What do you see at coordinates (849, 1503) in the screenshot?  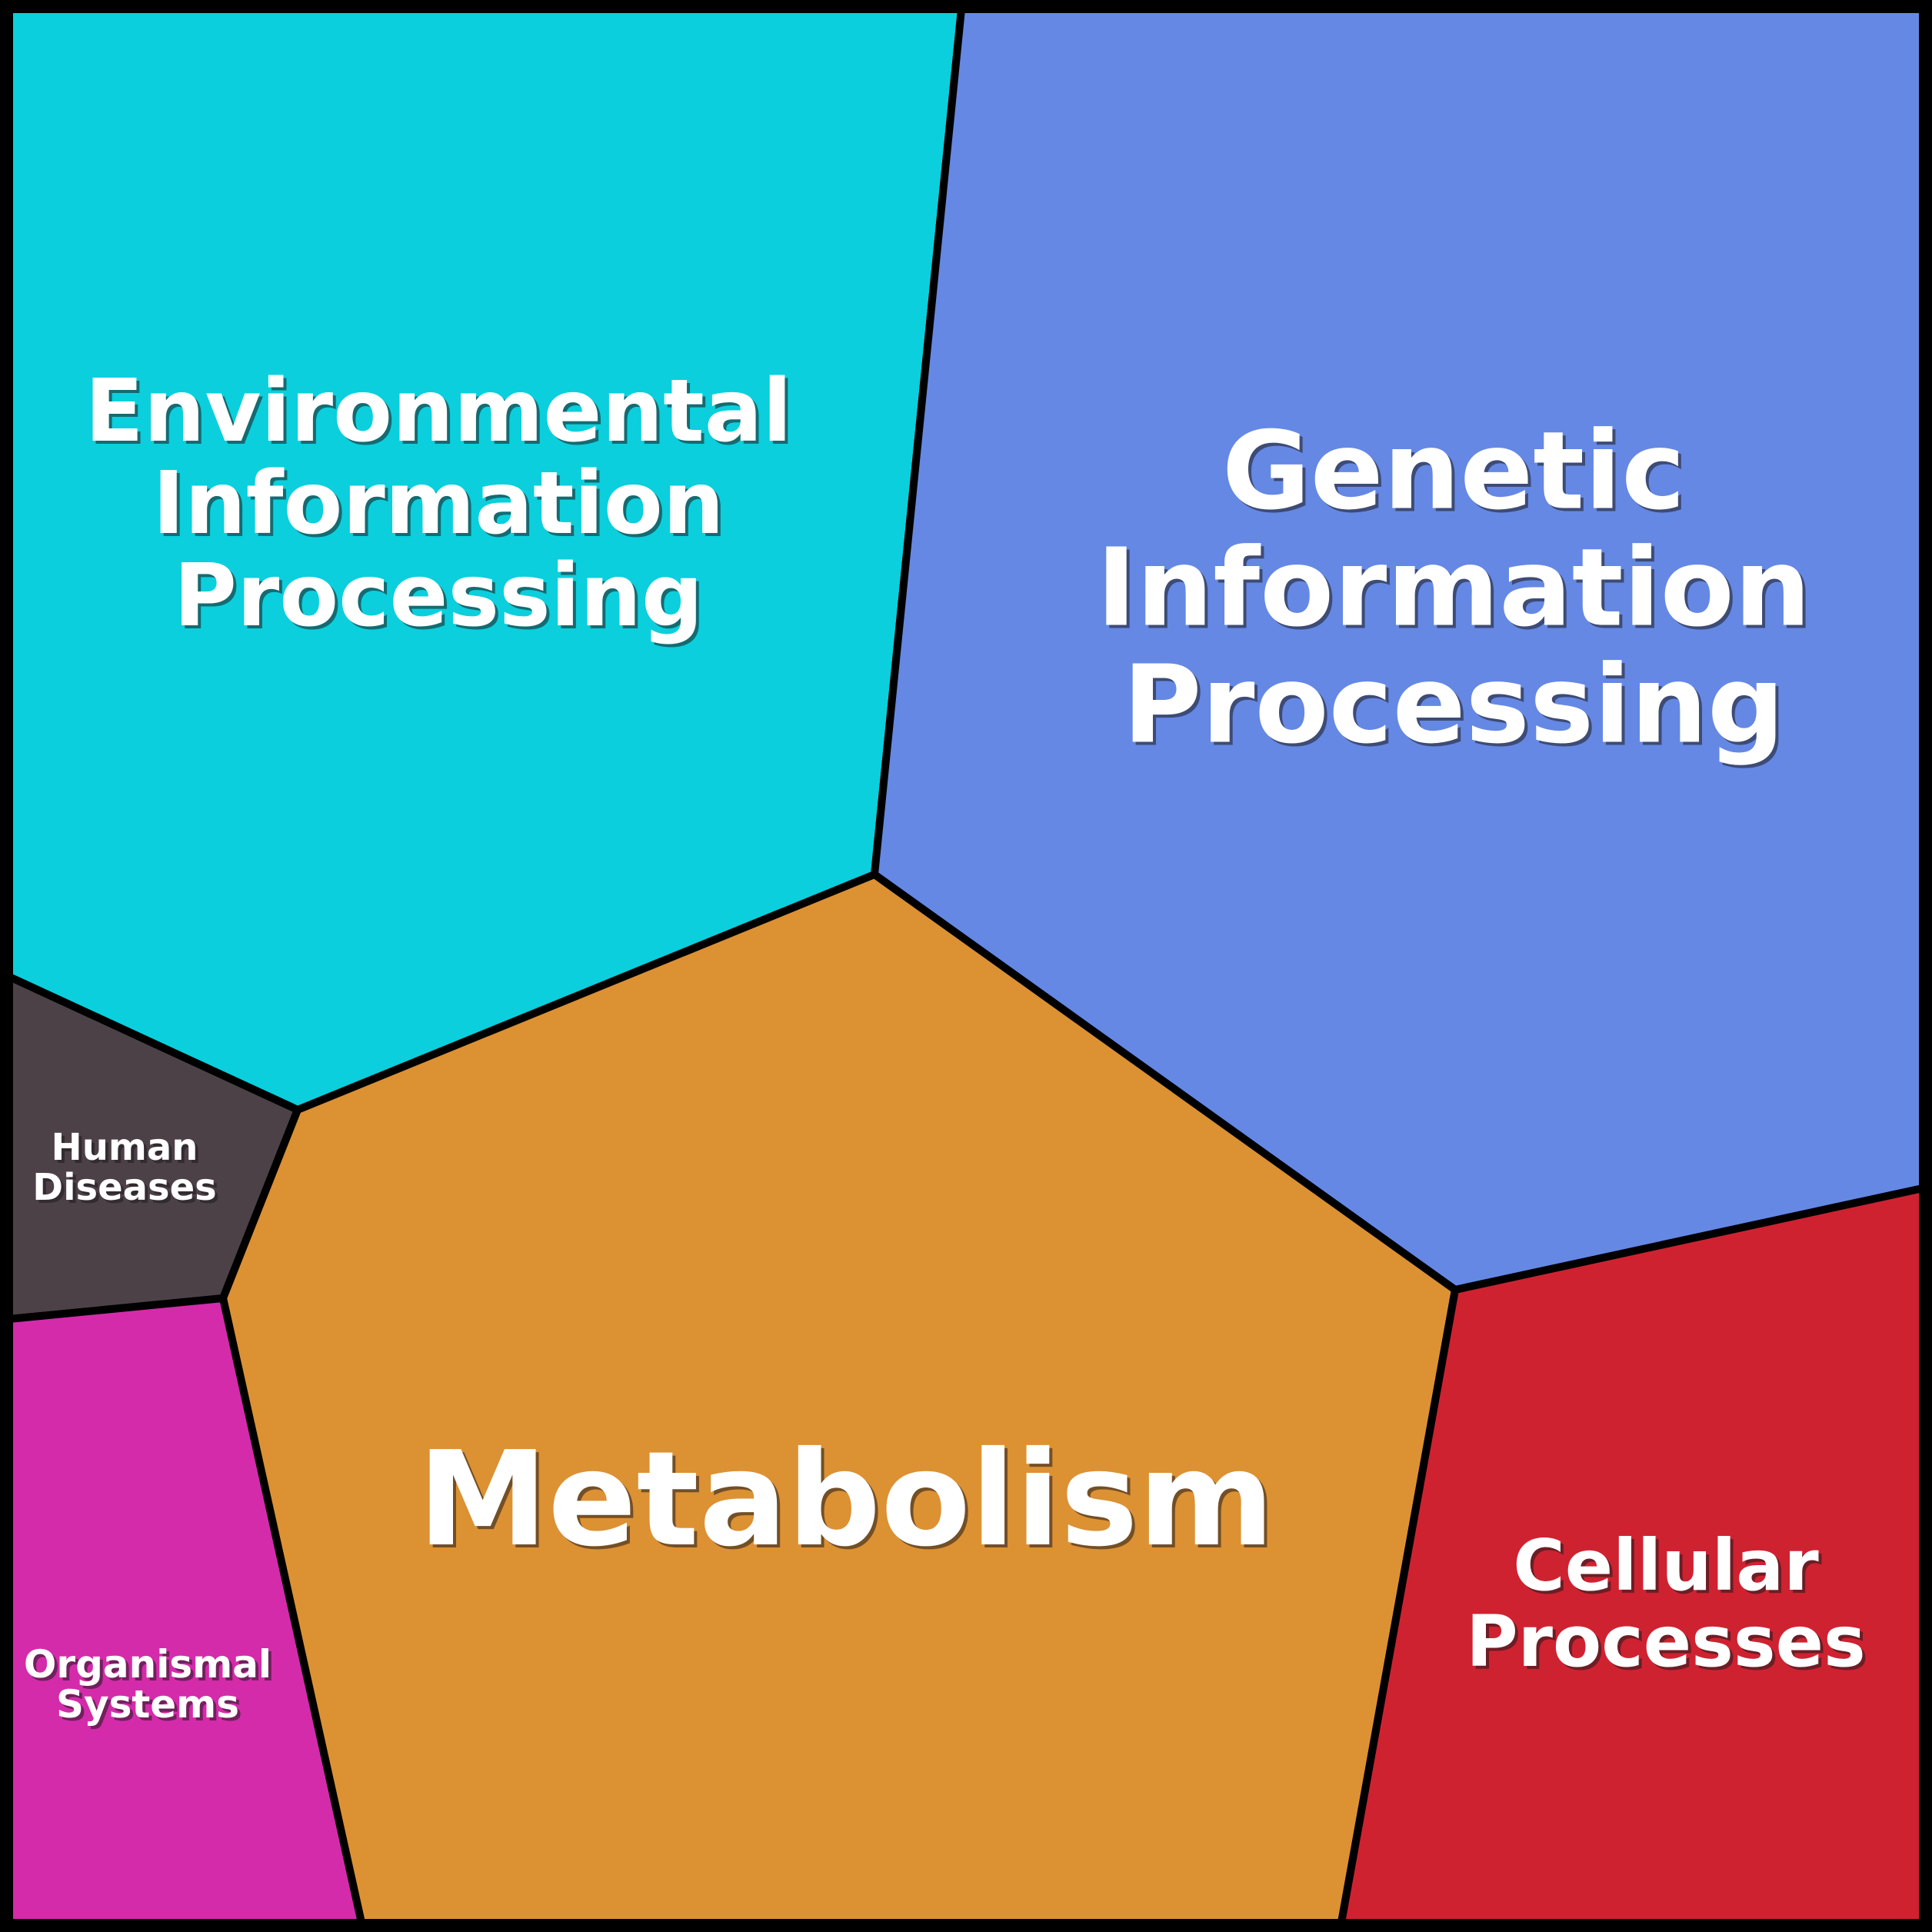 I see `region-label-shadow-metabolism: Metabolism` at bounding box center [849, 1503].